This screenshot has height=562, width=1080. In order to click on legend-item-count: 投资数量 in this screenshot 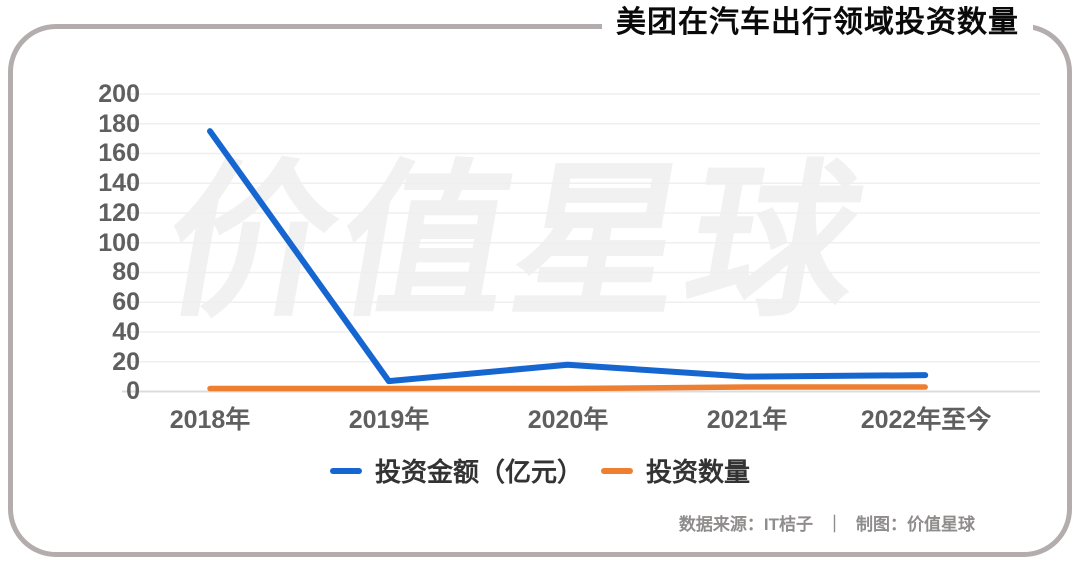, I will do `click(675, 470)`.